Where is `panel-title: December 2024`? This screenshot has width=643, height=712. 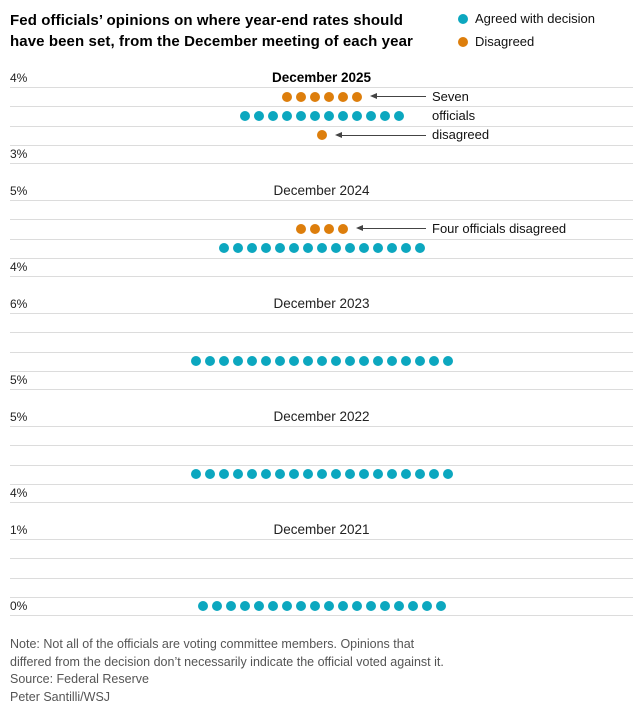
panel-title: December 2024 is located at coordinates (321, 190).